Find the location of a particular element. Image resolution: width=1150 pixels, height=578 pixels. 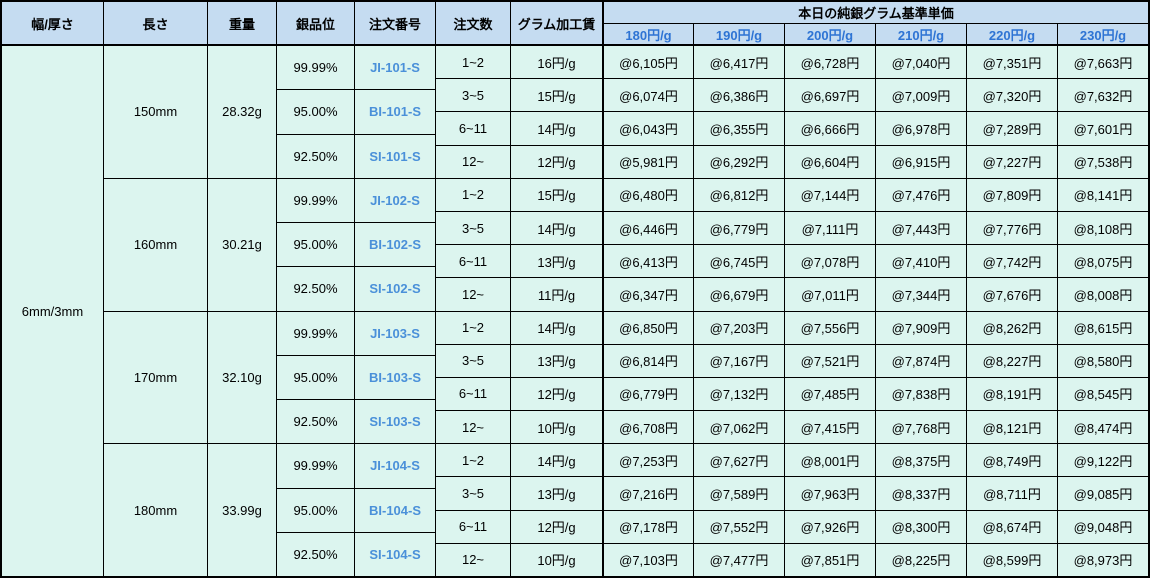

order-number-link: BI-102-S is located at coordinates (395, 245).